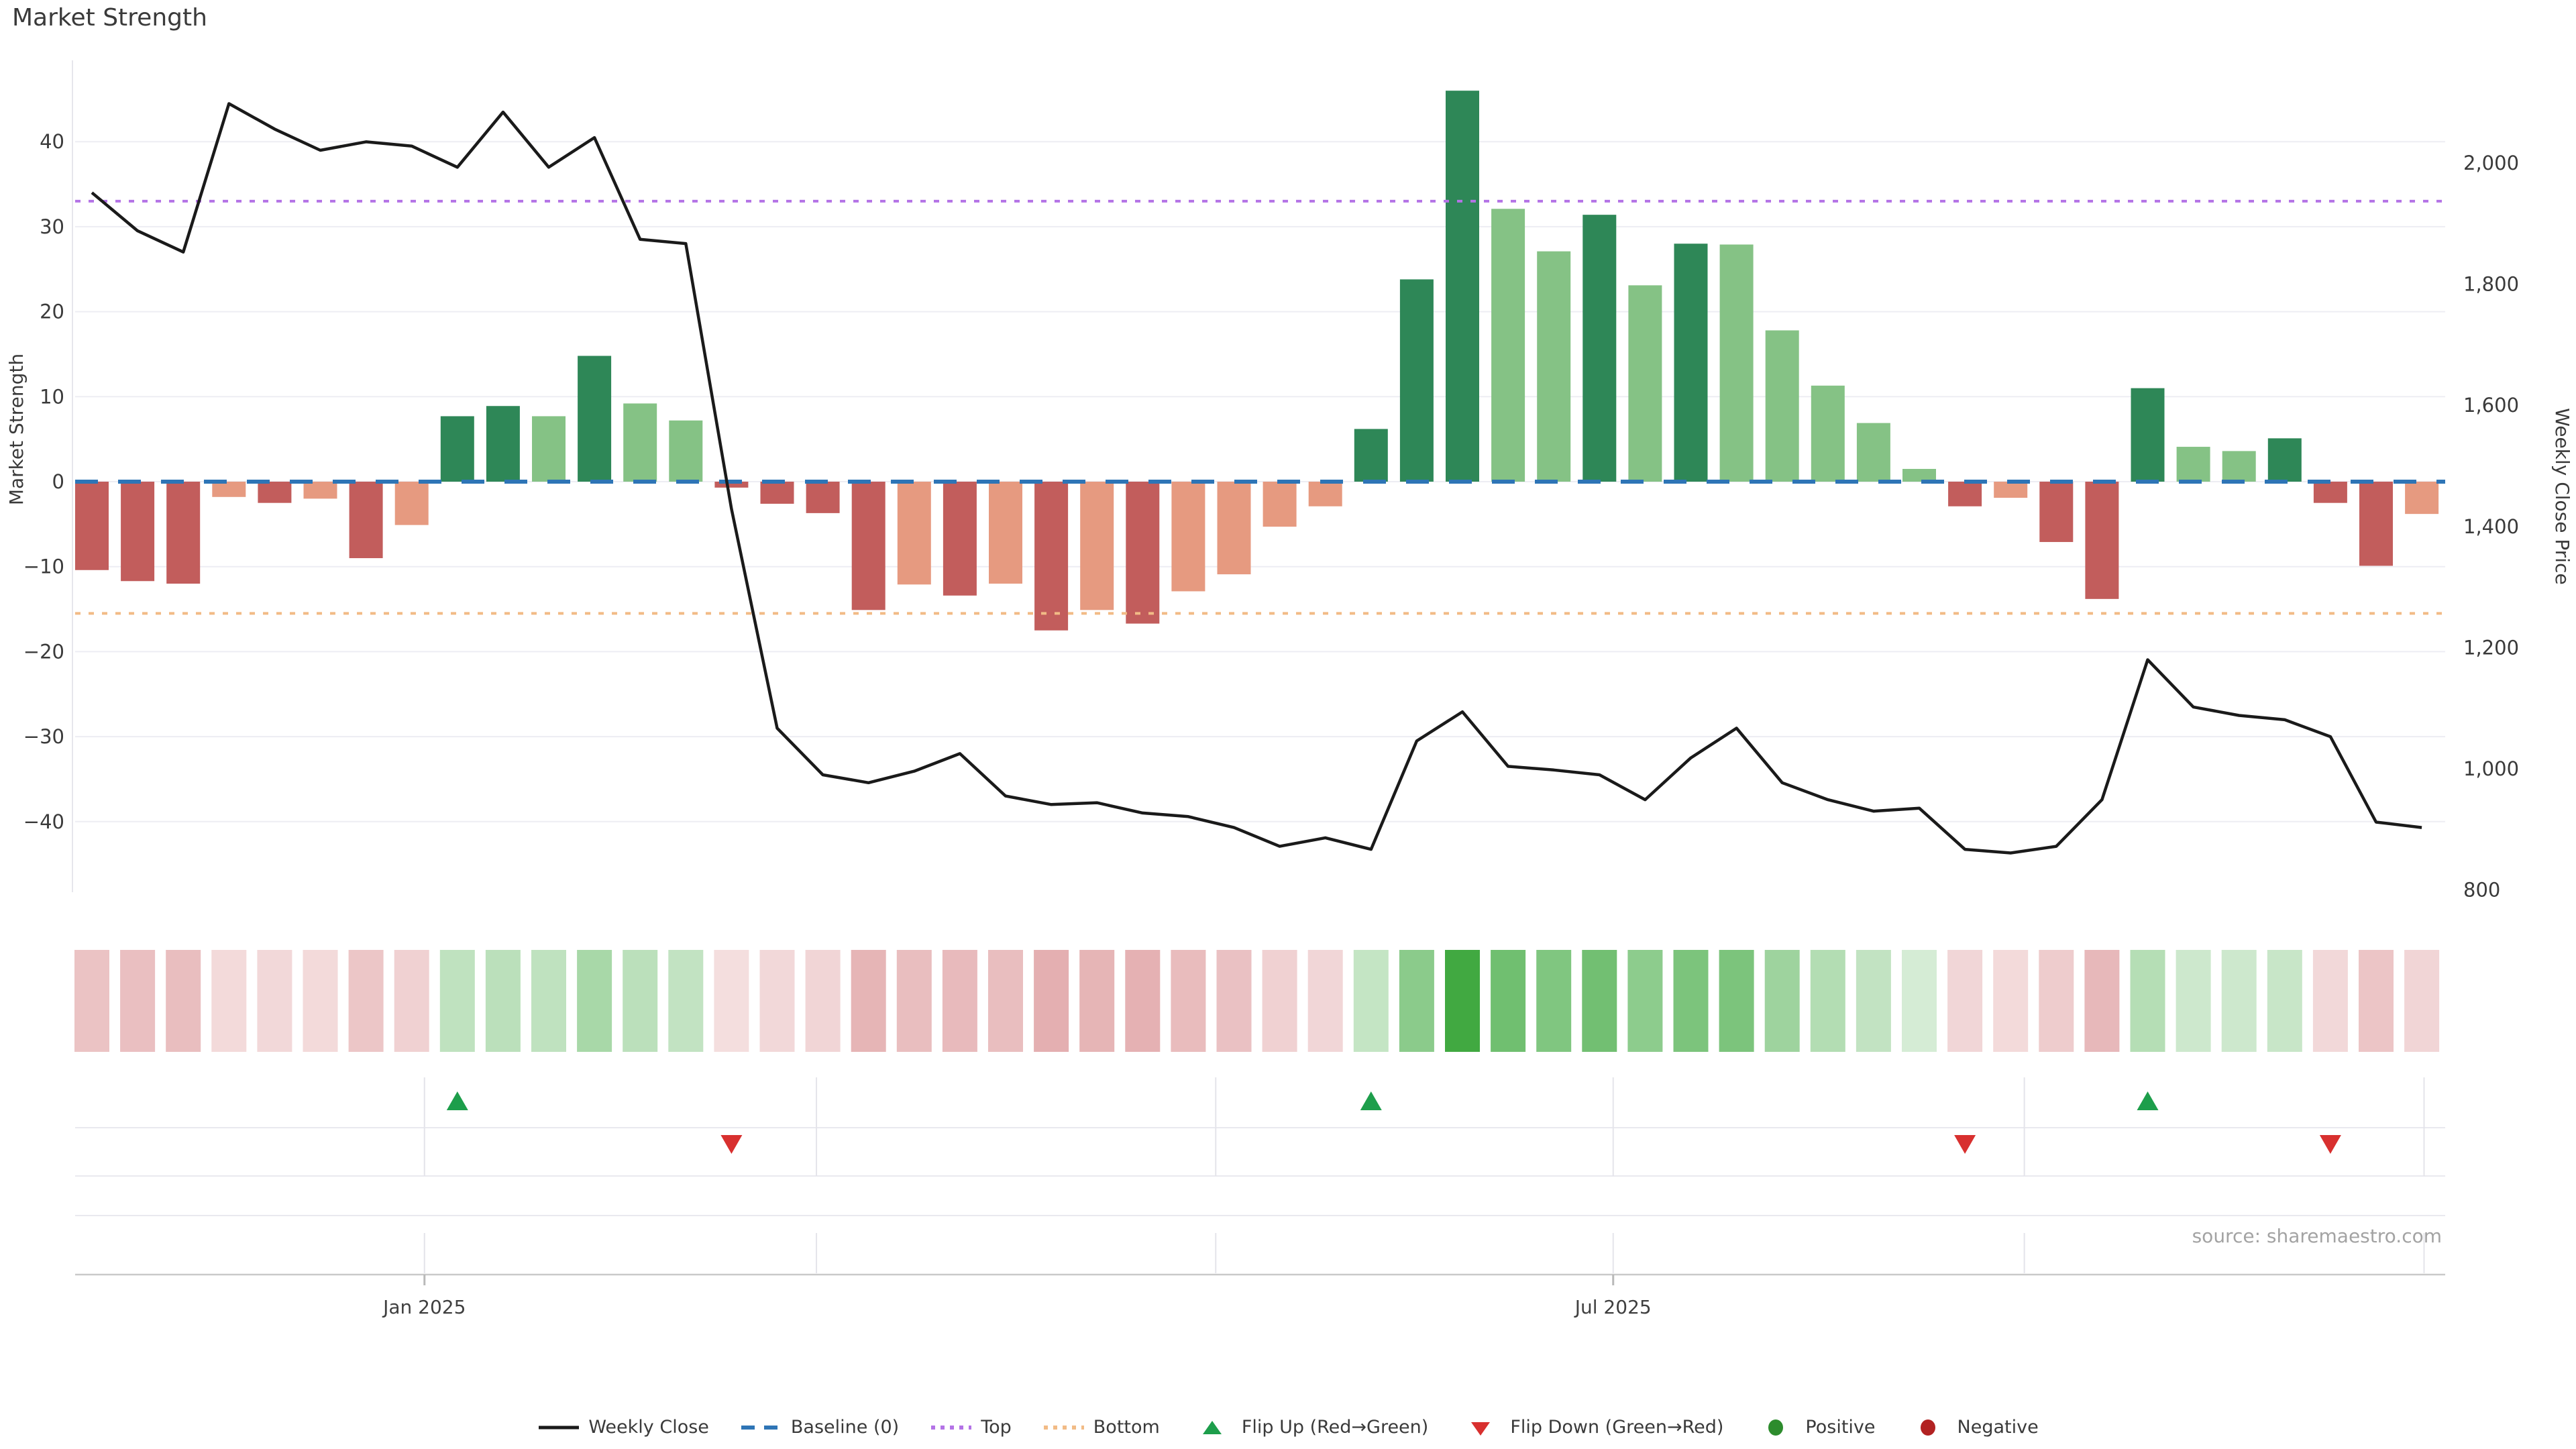 The height and width of the screenshot is (1449, 2576). What do you see at coordinates (1212, 1427) in the screenshot?
I see `flip-up-icon` at bounding box center [1212, 1427].